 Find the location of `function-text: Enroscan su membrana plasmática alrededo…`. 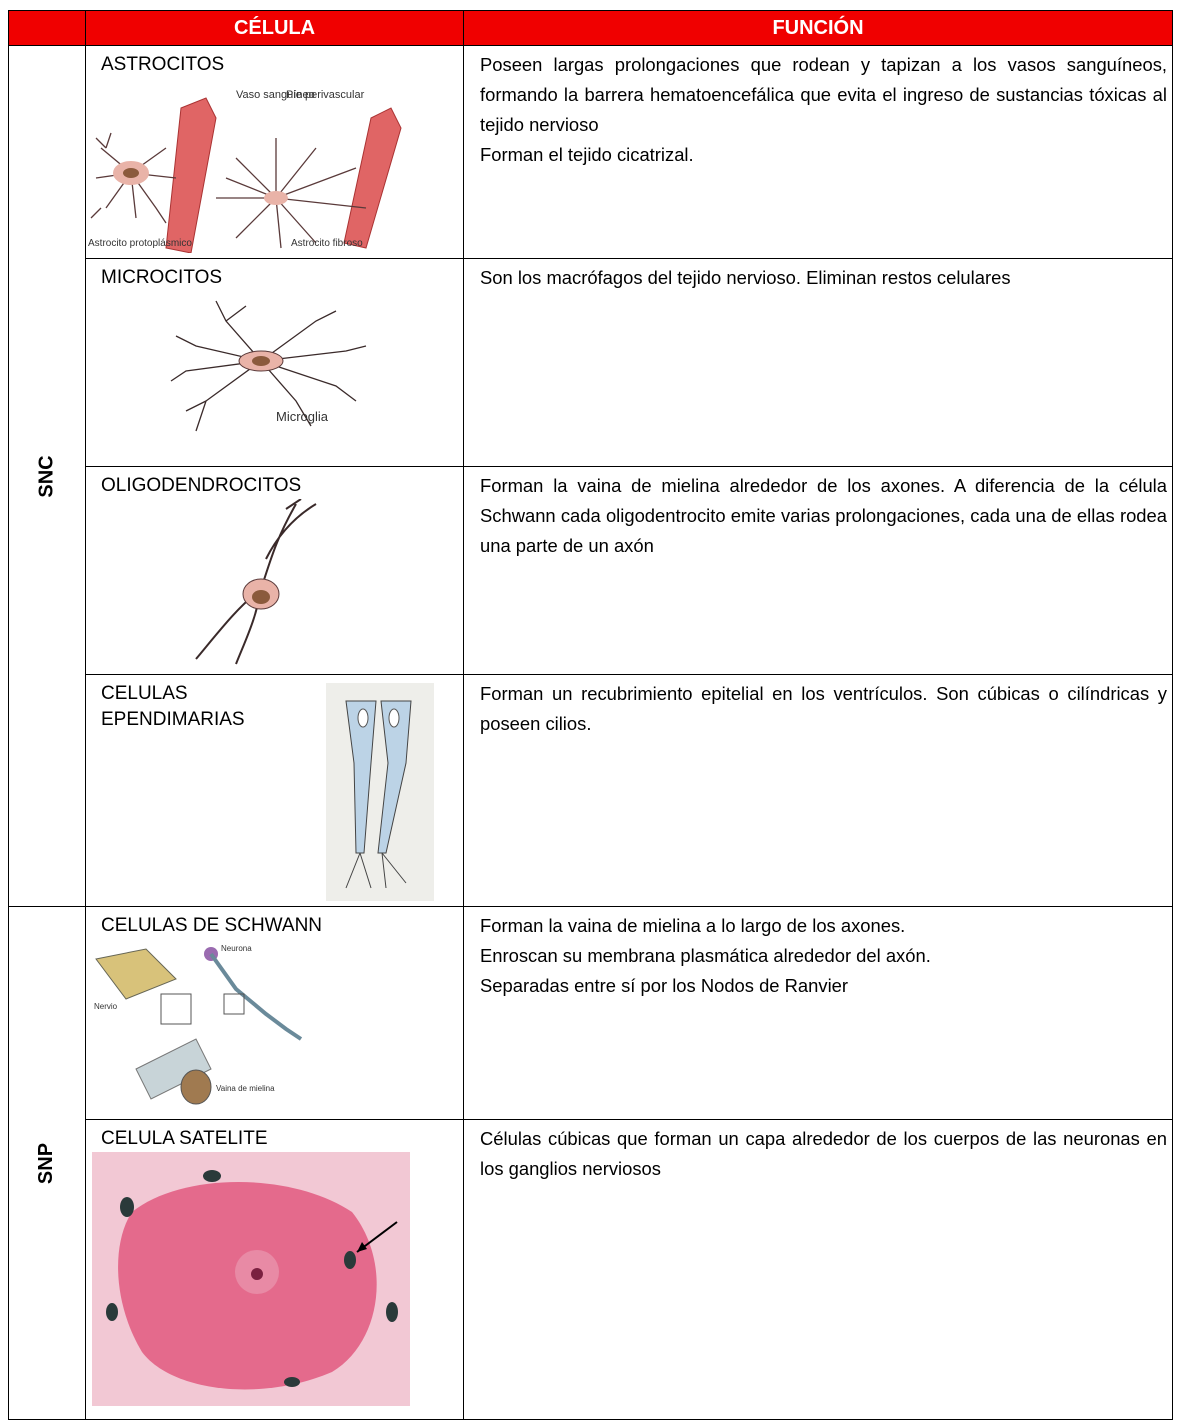

function-text: Enroscan su membrana plasmática alrededo… is located at coordinates (705, 955).